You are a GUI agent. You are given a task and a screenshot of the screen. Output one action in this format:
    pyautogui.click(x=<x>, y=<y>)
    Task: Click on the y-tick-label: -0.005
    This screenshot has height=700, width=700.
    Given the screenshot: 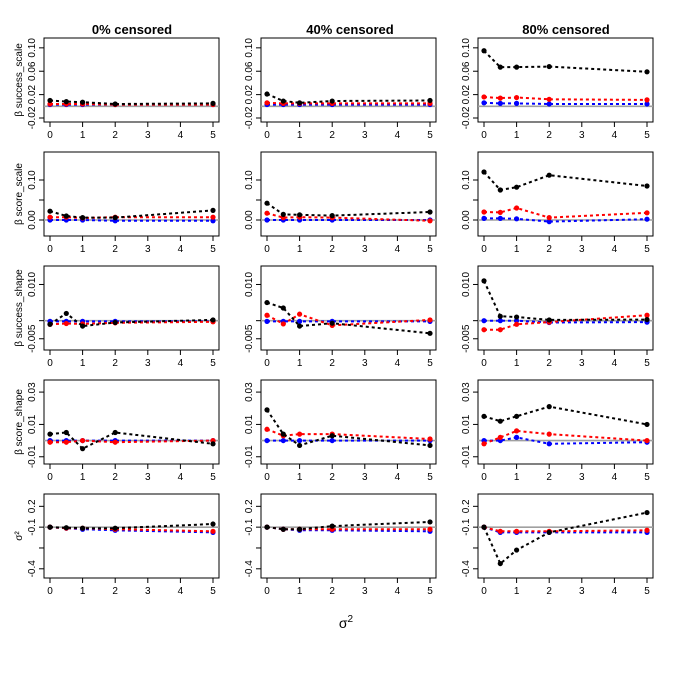 What is the action you would take?
    pyautogui.click(x=32, y=338)
    